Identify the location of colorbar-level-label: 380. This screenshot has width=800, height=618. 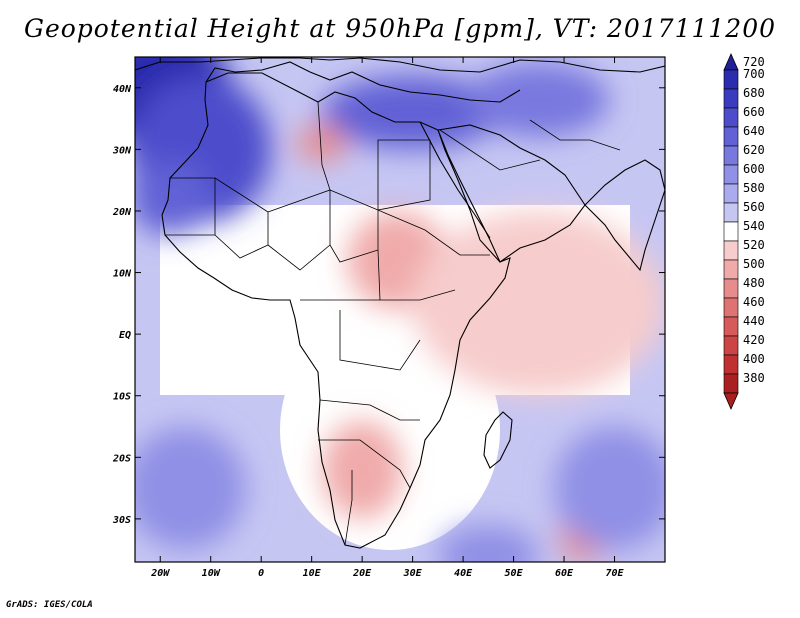
(754, 378).